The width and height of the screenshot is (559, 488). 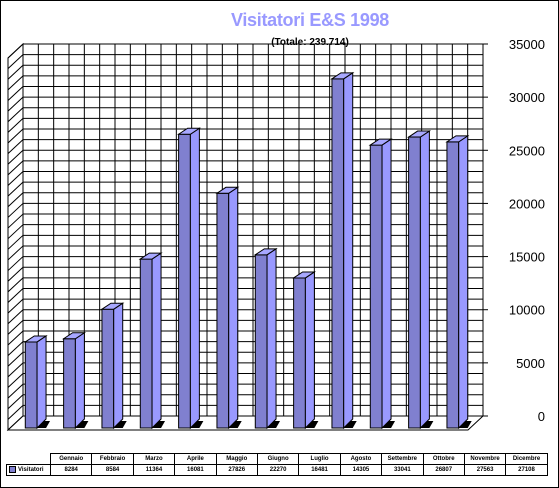 I want to click on table-header-cell: Dicembre, so click(x=526, y=459).